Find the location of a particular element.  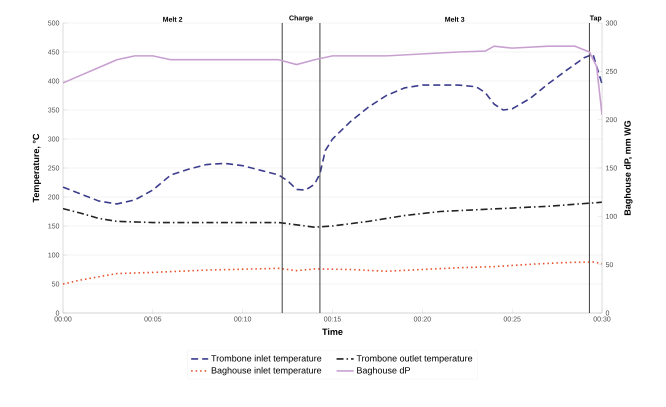

y-axis-title: Temperature, °C is located at coordinates (36, 168).